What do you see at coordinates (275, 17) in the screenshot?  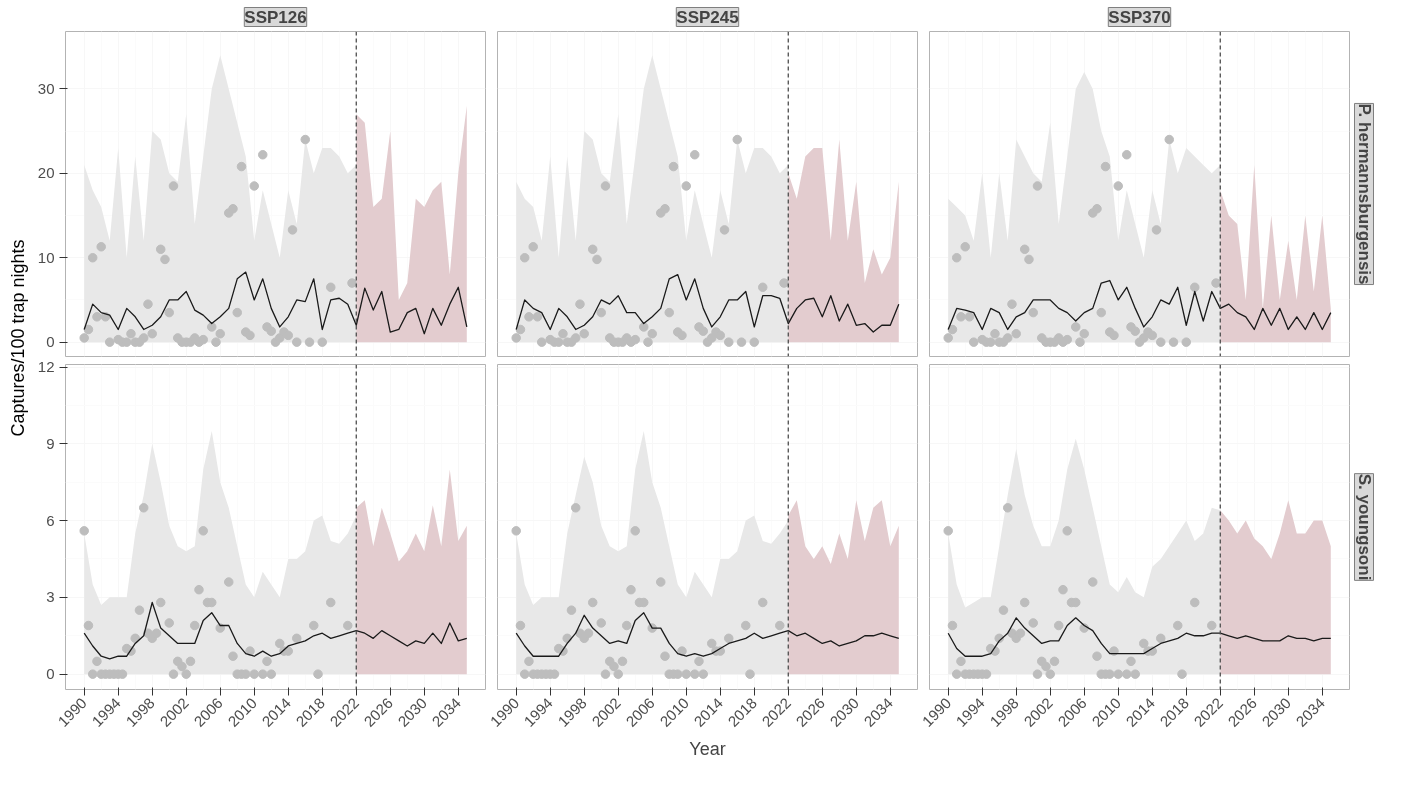 I see `chart-title: SSP126` at bounding box center [275, 17].